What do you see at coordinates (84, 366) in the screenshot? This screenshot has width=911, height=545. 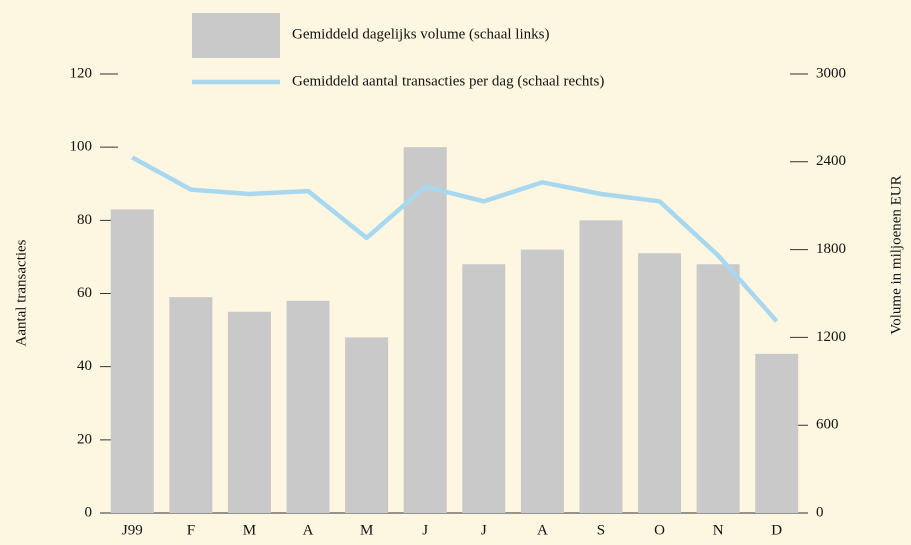 I see `y-tick-label: 40` at bounding box center [84, 366].